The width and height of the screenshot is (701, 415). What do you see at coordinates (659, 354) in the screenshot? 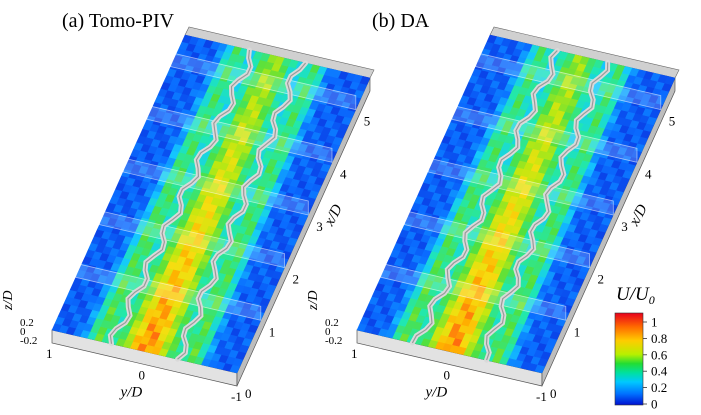
I see `colorbar-tick-label: 0.6` at bounding box center [659, 354].